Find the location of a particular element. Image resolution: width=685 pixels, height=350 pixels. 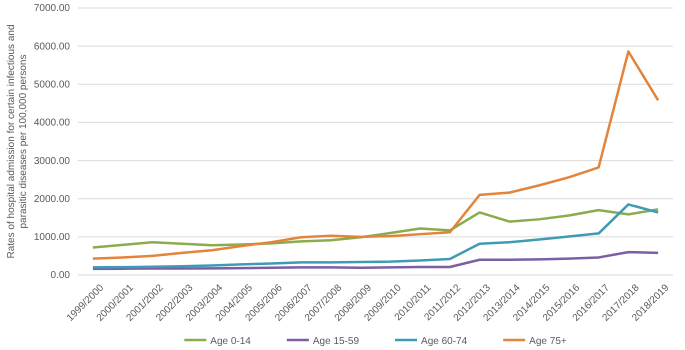

line-series is located at coordinates (376, 260).